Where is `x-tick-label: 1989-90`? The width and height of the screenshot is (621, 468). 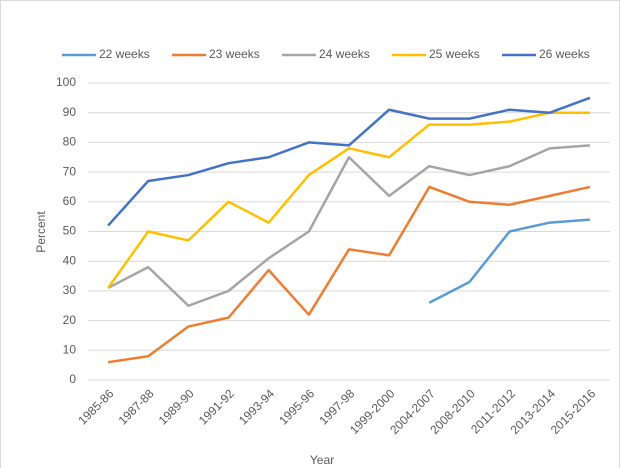 x-tick-label: 1989-90 is located at coordinates (176, 406).